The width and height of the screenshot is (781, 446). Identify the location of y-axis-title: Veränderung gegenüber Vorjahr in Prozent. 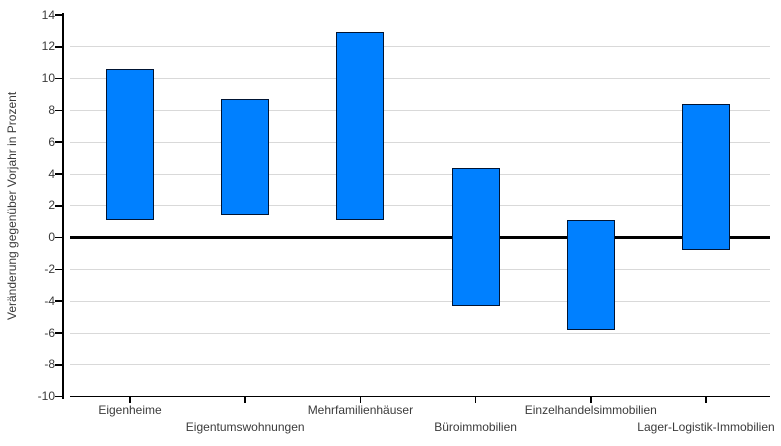
(12, 206).